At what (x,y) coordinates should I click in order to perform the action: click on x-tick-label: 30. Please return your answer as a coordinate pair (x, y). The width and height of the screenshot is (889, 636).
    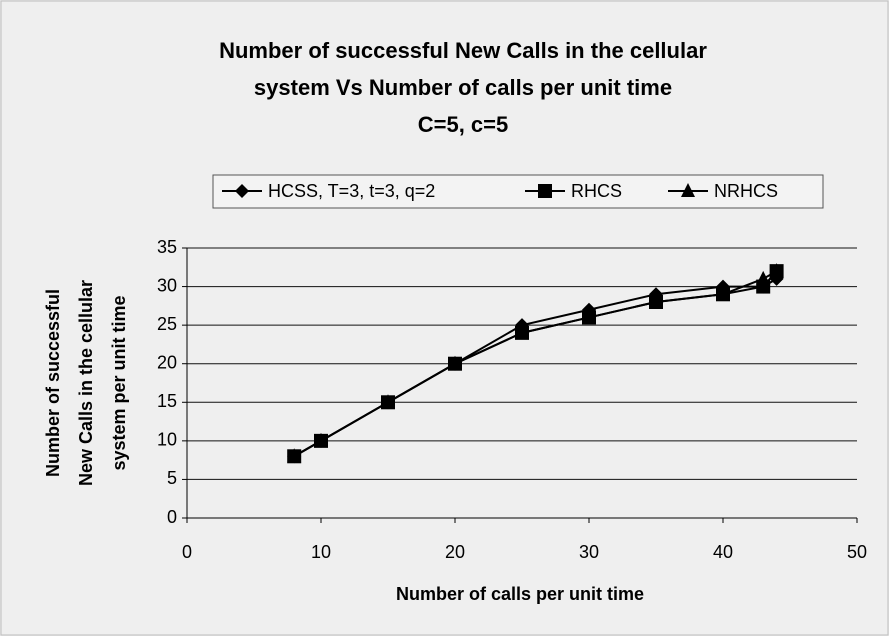
    Looking at the image, I should click on (589, 552).